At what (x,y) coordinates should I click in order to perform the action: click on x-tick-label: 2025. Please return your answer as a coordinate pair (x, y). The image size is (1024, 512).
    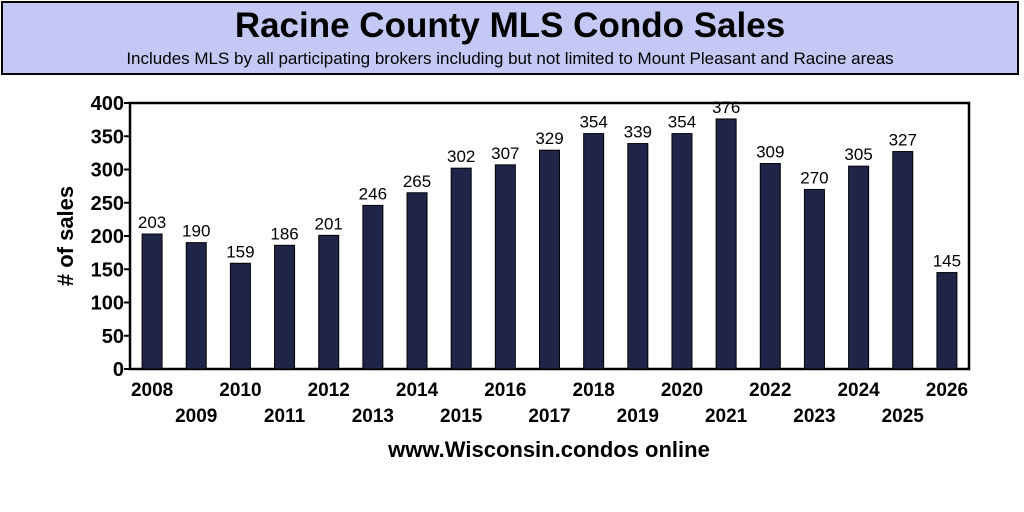
    Looking at the image, I should click on (903, 416).